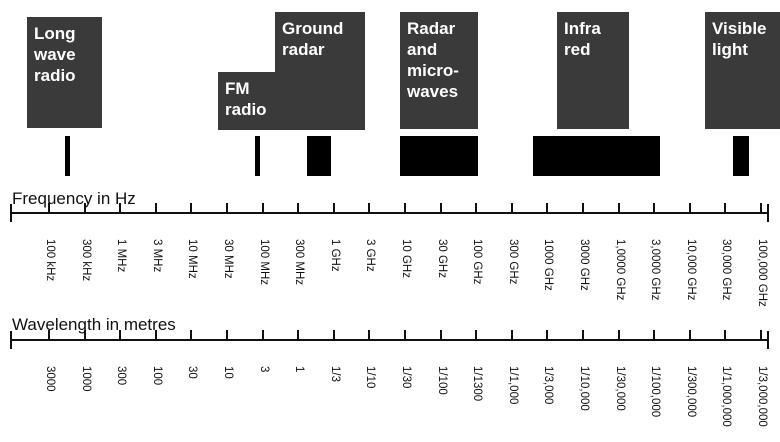 The image size is (780, 442). I want to click on wavelength-tick-label: 10, so click(228, 372).